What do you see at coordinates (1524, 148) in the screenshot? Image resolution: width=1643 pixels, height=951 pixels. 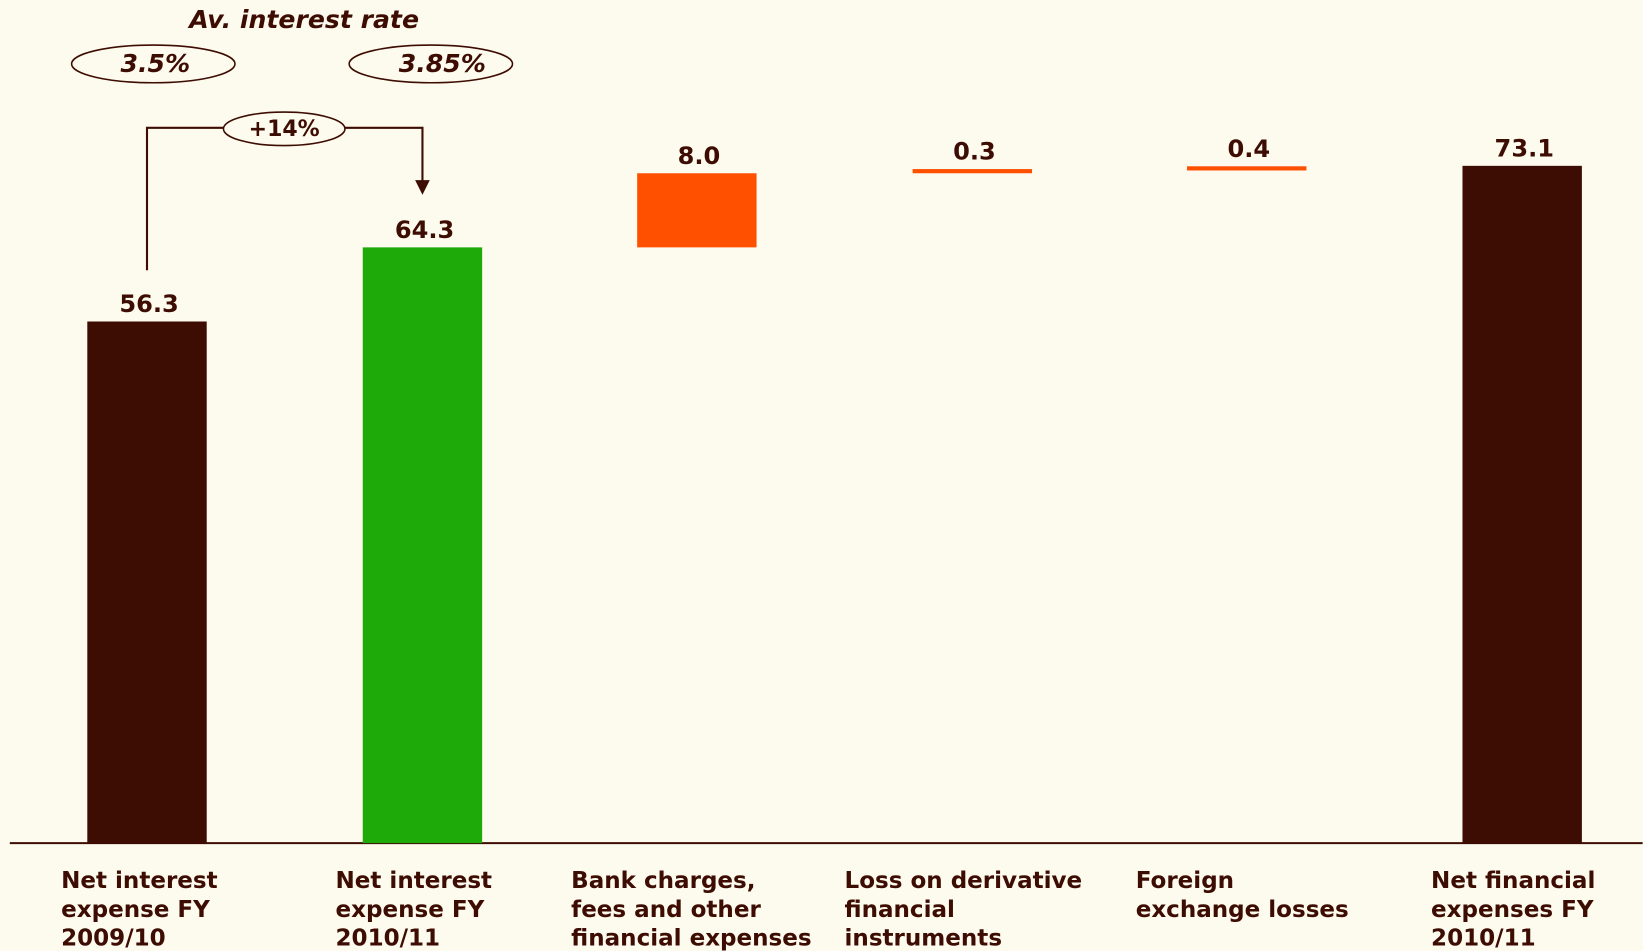 I see `value-label: 73.1` at bounding box center [1524, 148].